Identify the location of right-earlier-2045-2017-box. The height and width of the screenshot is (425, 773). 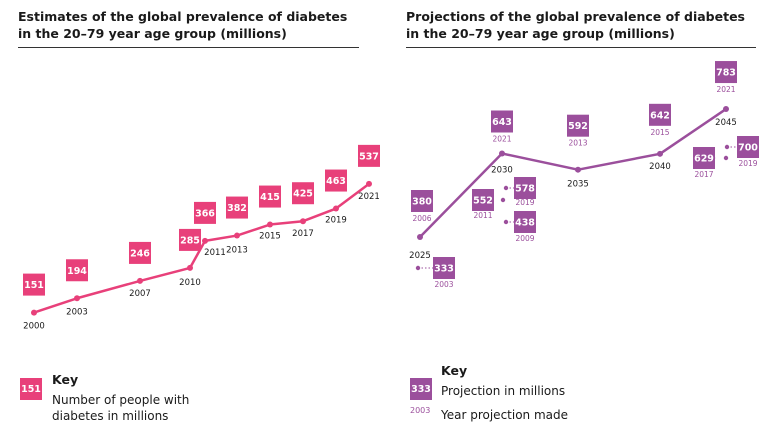
(704, 158).